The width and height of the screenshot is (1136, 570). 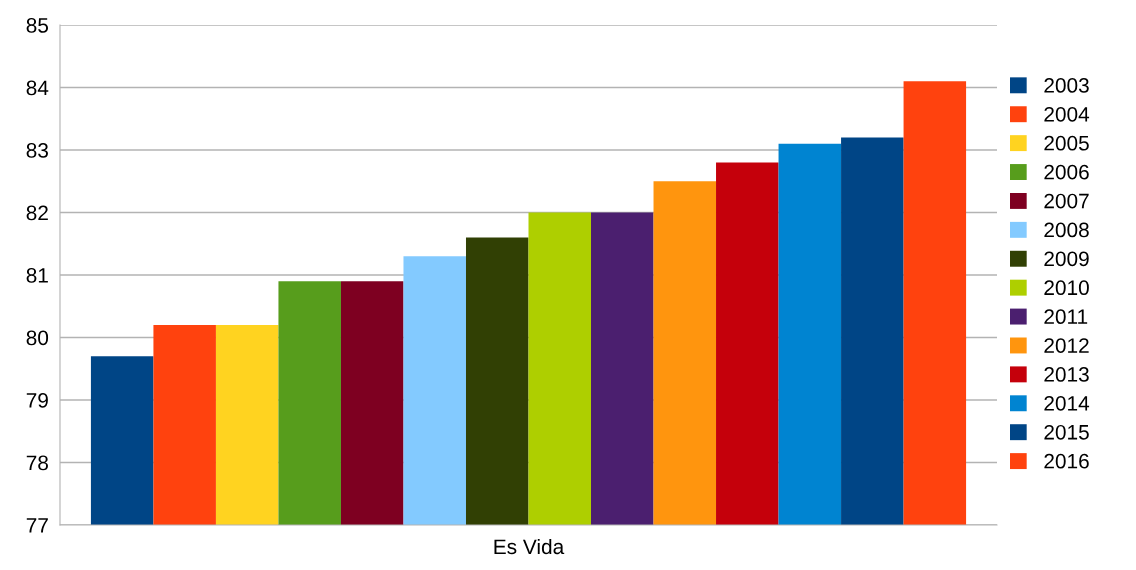 What do you see at coordinates (37, 213) in the screenshot?
I see `y-tick-label: 82` at bounding box center [37, 213].